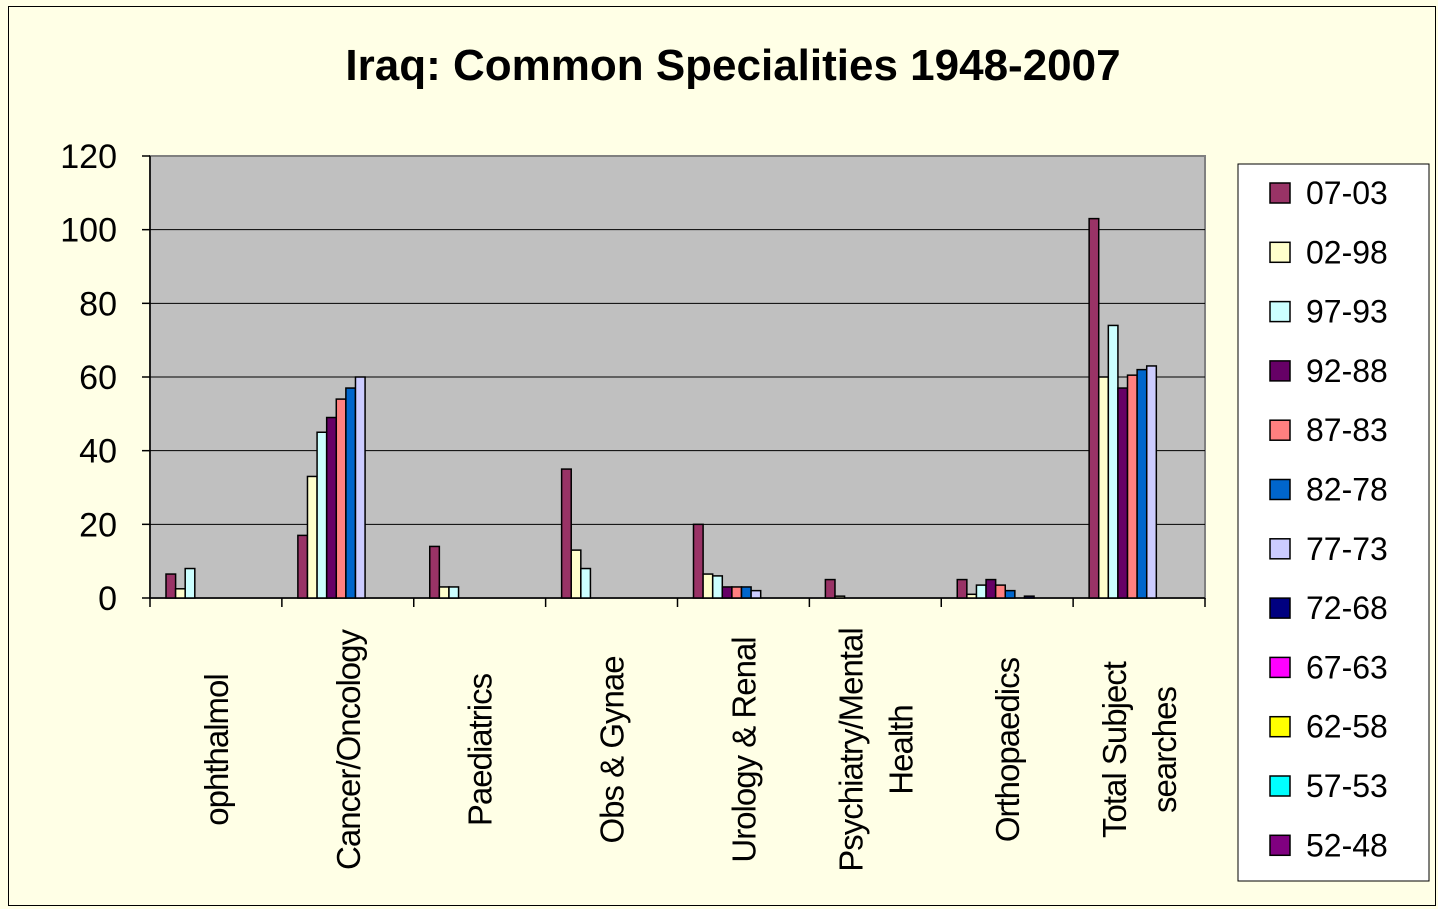 Image resolution: width=1438 pixels, height=909 pixels. I want to click on y-tick-label: 120, so click(88, 157).